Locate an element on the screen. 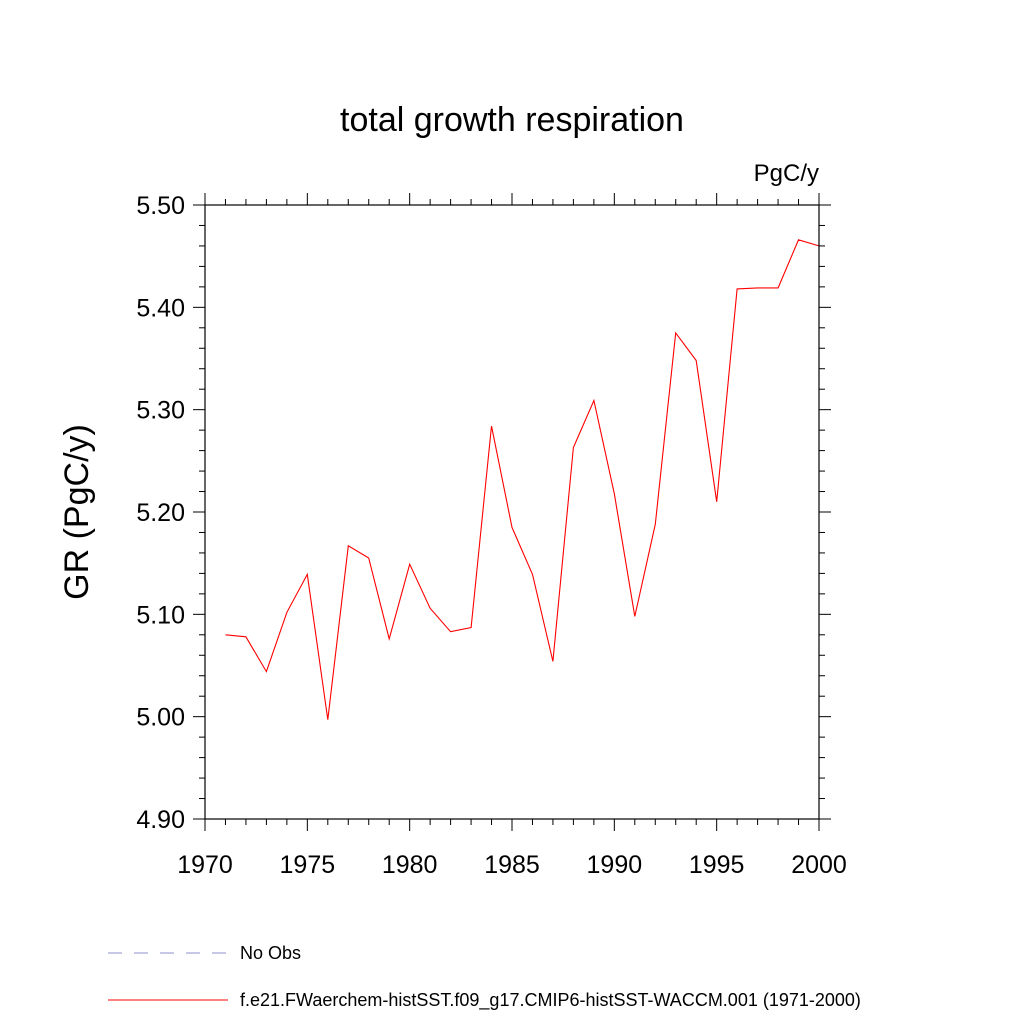 This screenshot has width=1024, height=1024. chart-title: total growth respiration is located at coordinates (512, 120).